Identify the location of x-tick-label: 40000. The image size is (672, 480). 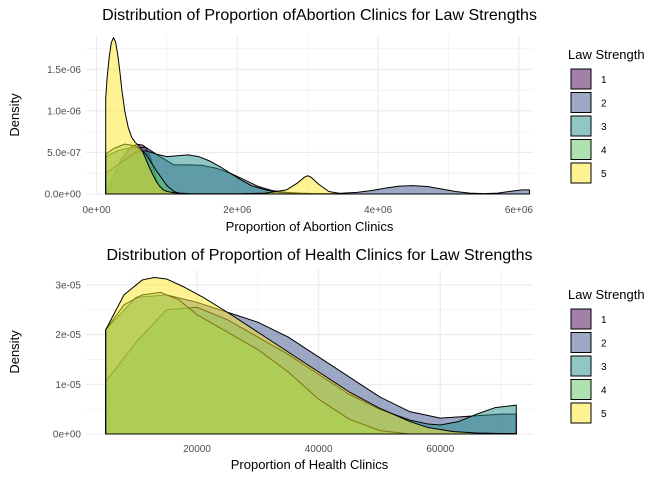
(319, 449).